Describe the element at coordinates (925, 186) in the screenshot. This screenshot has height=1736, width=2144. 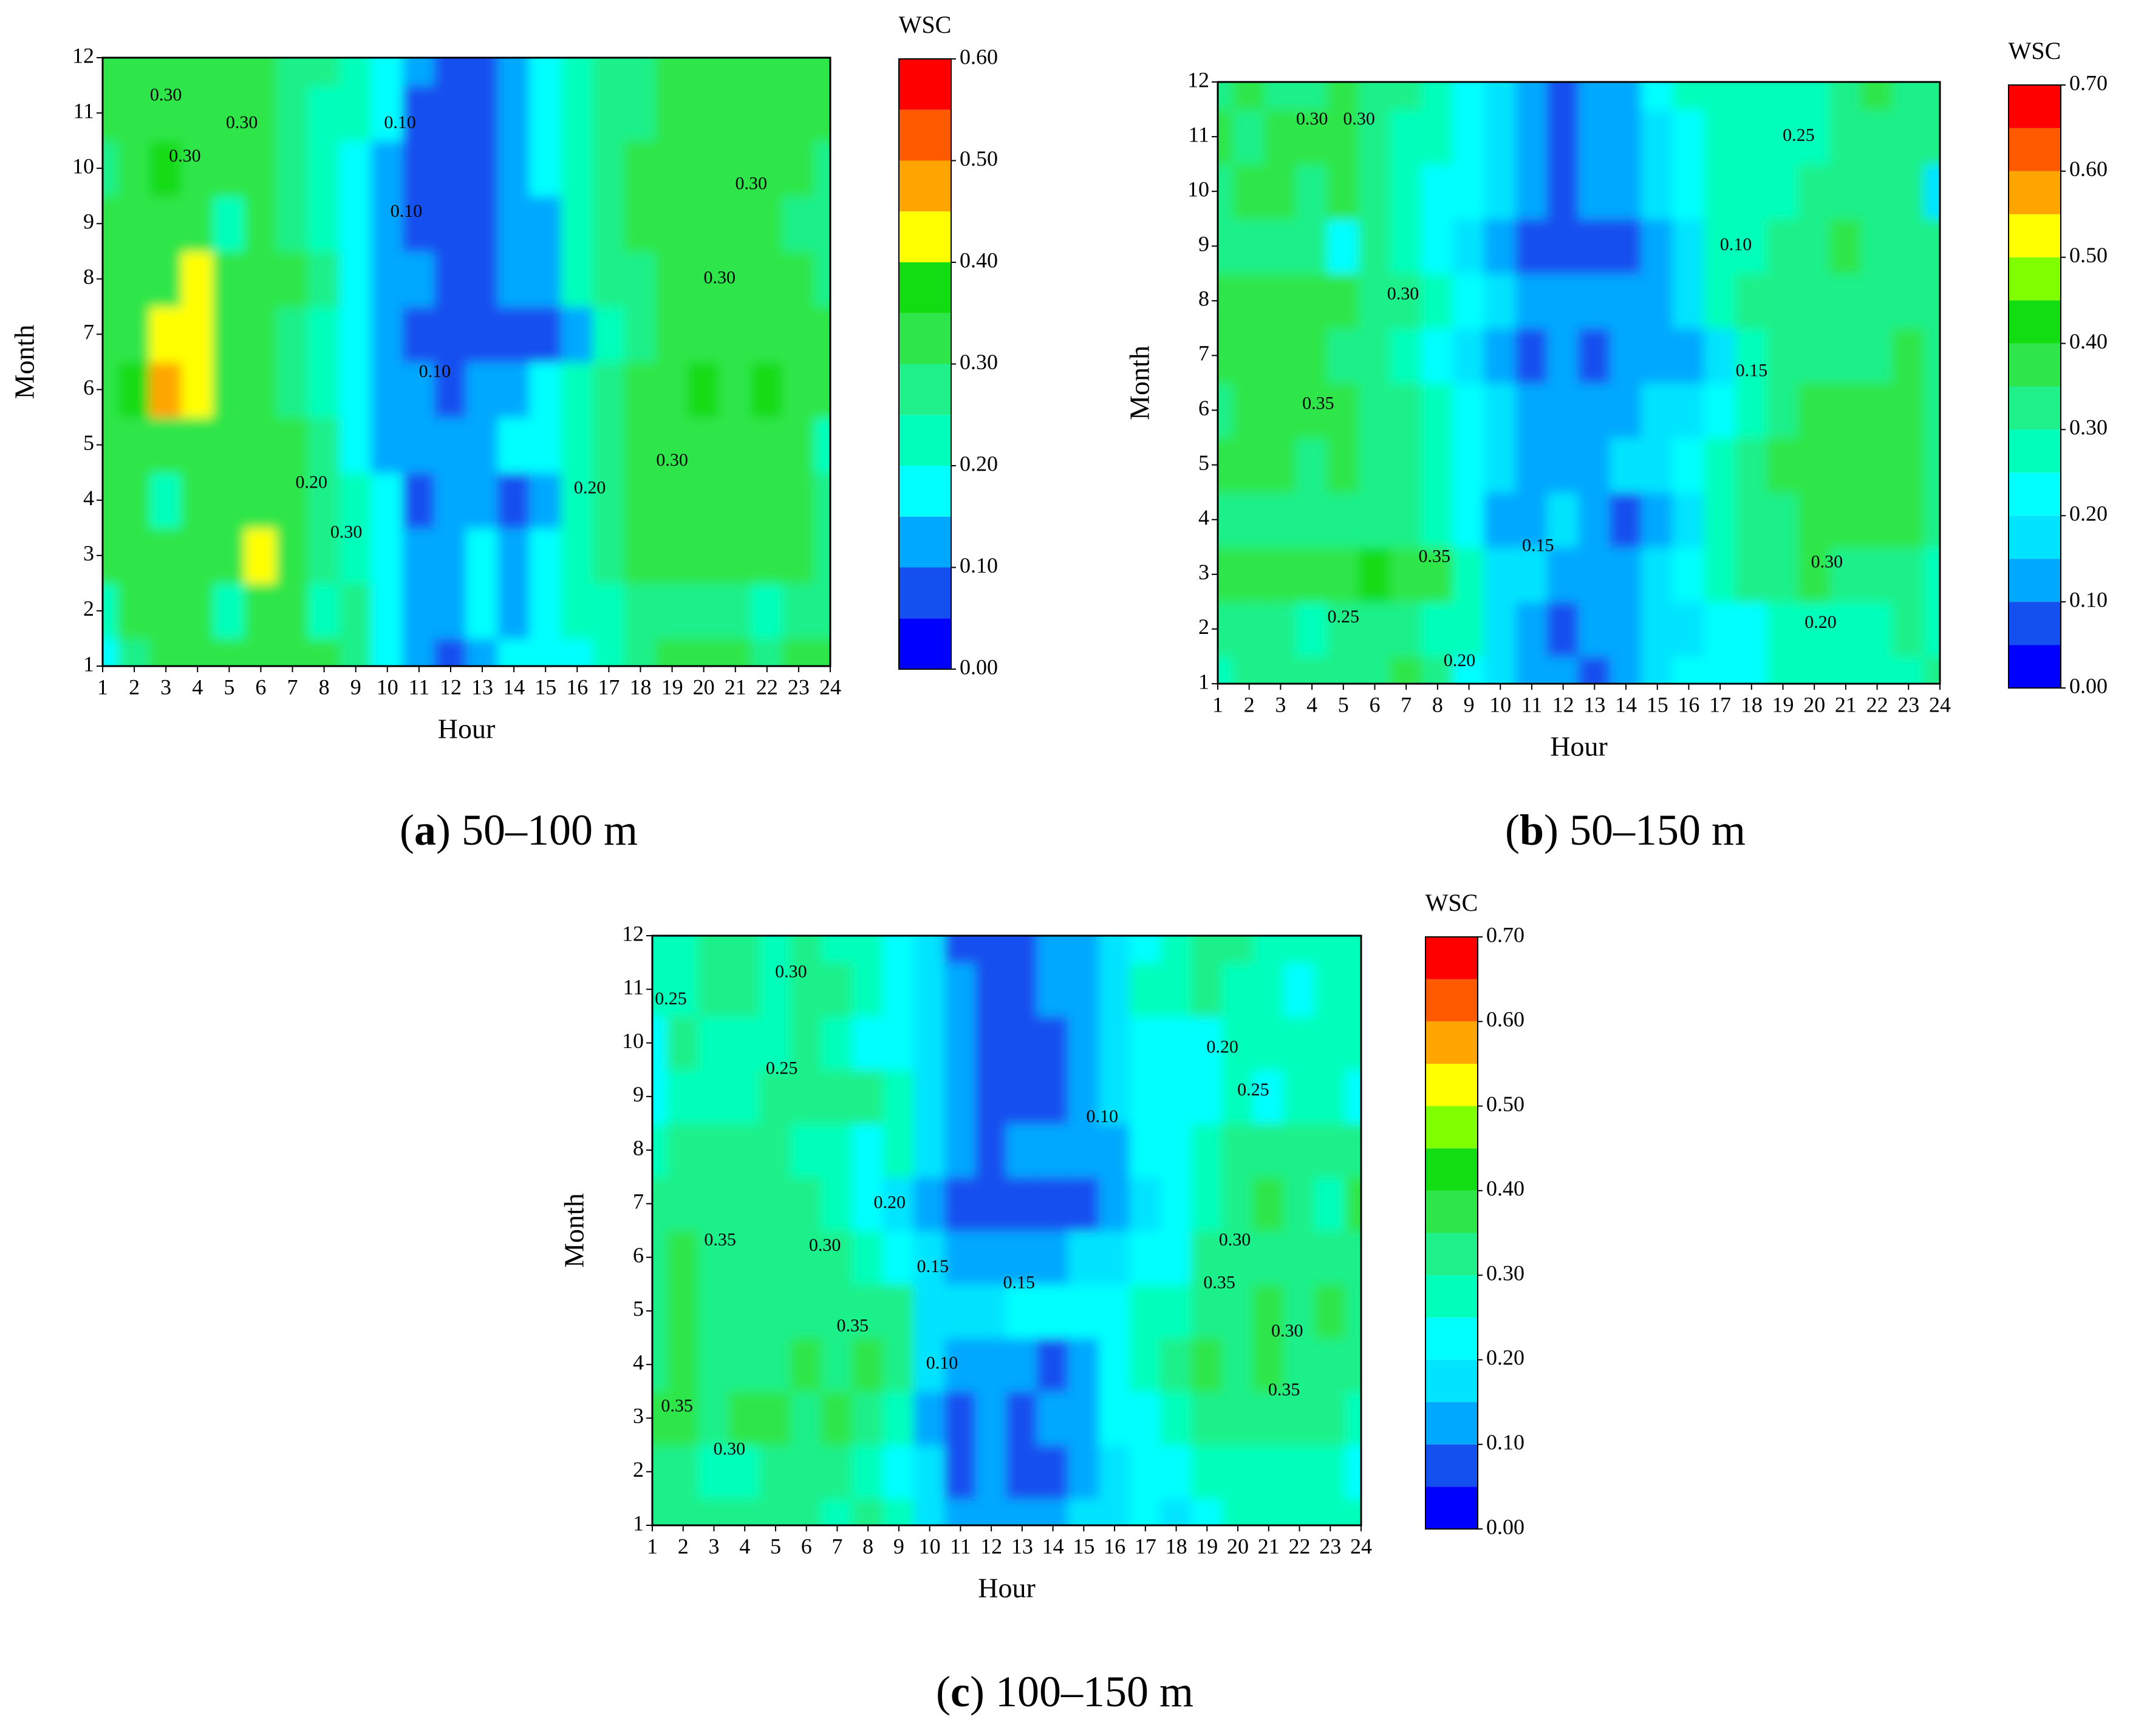
I see `colorbar-band` at that location.